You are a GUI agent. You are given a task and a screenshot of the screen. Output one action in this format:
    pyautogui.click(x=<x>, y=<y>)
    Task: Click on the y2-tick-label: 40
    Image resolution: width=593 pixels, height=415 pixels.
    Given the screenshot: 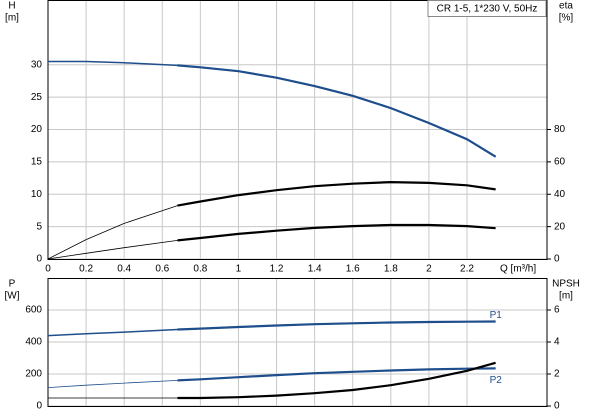 What is the action you would take?
    pyautogui.click(x=560, y=194)
    